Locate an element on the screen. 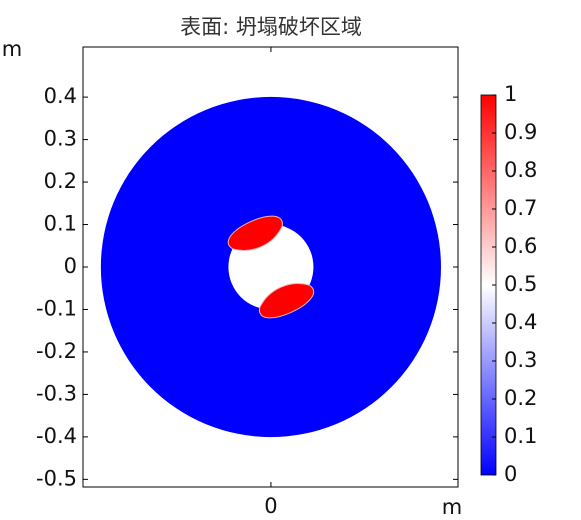 This screenshot has width=581, height=520. y-tick-label: 0.4 is located at coordinates (60, 96).